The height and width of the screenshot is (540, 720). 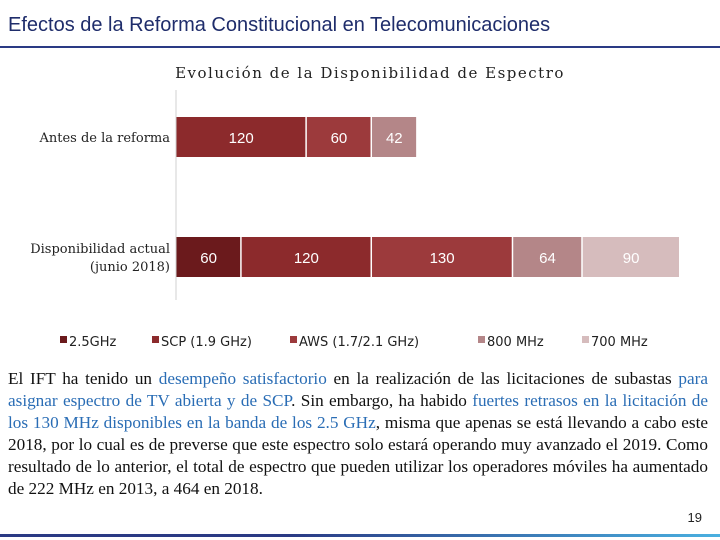 I want to click on data-label: 42, so click(x=394, y=138).